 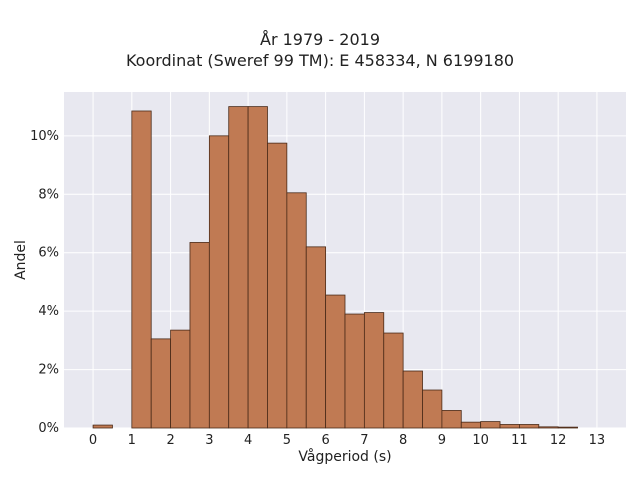 What do you see at coordinates (93, 440) in the screenshot?
I see `x-tick-label: 0` at bounding box center [93, 440].